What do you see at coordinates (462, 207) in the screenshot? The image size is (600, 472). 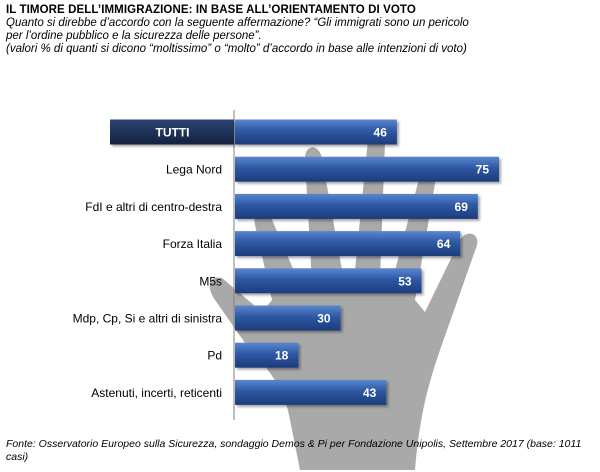 I see `value-label: 69` at bounding box center [462, 207].